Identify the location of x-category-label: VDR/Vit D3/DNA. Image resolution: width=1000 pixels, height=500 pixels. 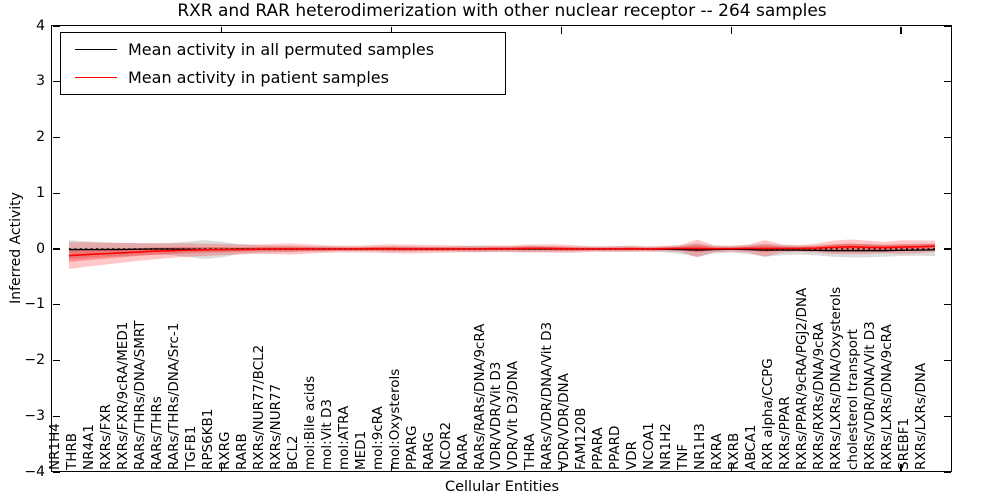
(513, 415).